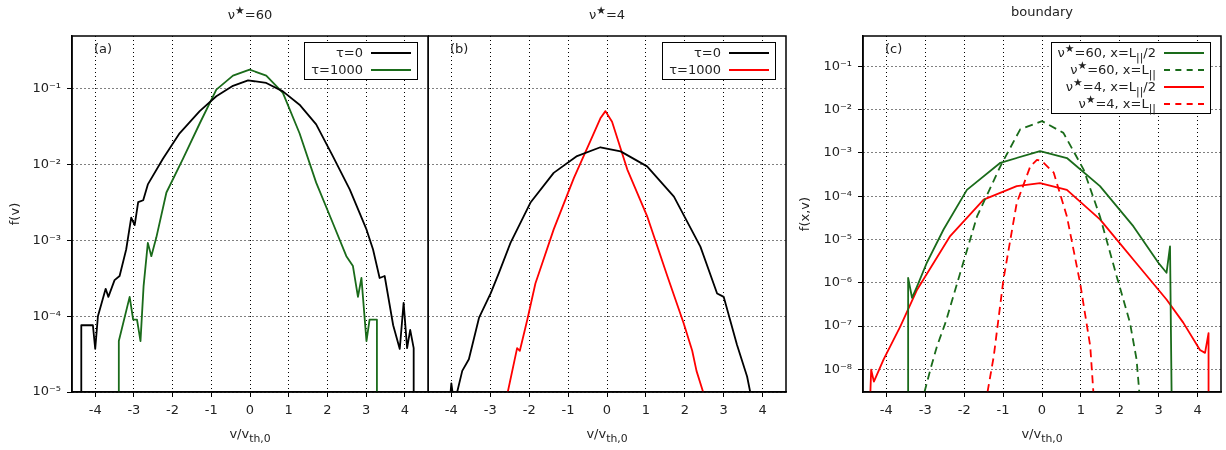 Image resolution: width=1226 pixels, height=450 pixels. Describe the element at coordinates (14, 214) in the screenshot. I see `y-axis-title: f(v)` at that location.